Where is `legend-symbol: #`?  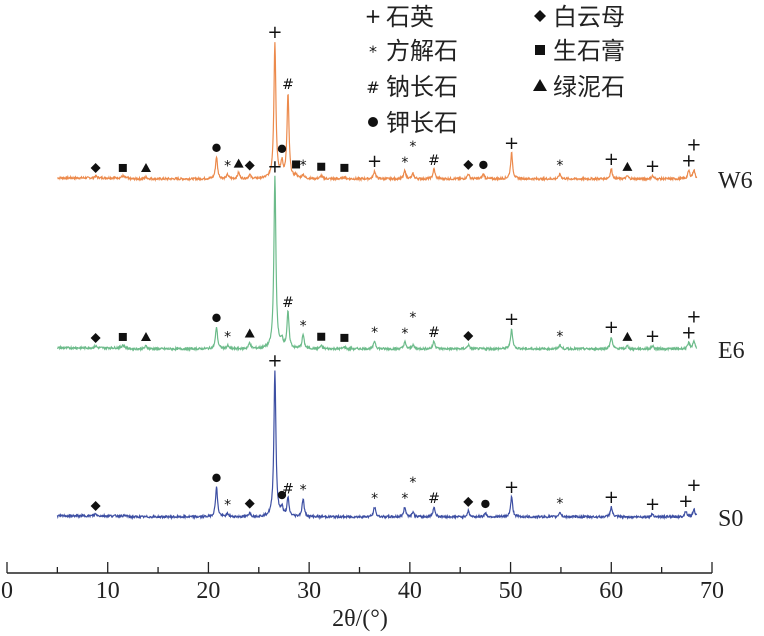
legend-symbol: # is located at coordinates (372, 87).